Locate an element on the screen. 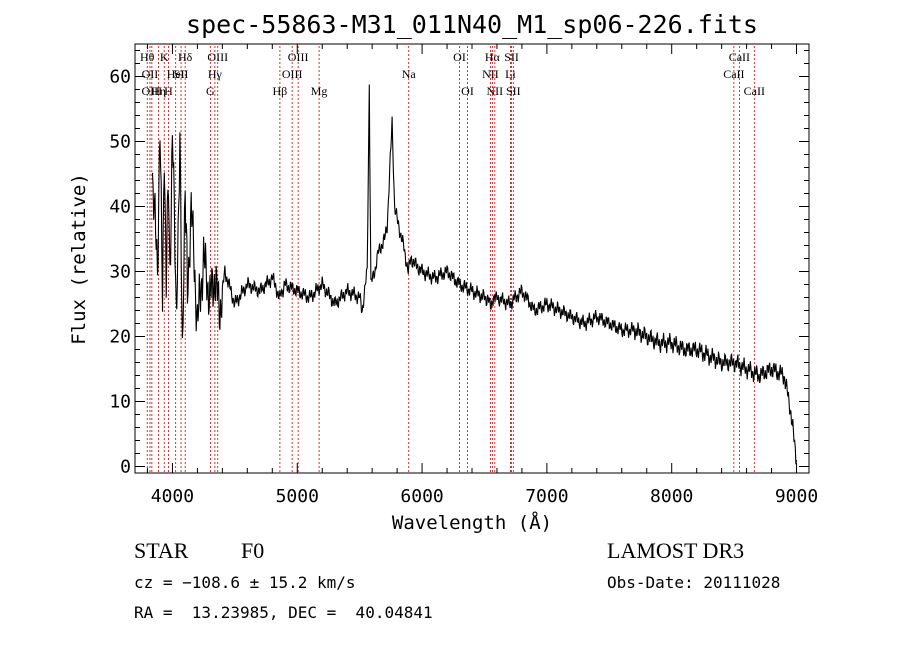 The image size is (900, 649). x-tick-label: 7000 is located at coordinates (546, 496).